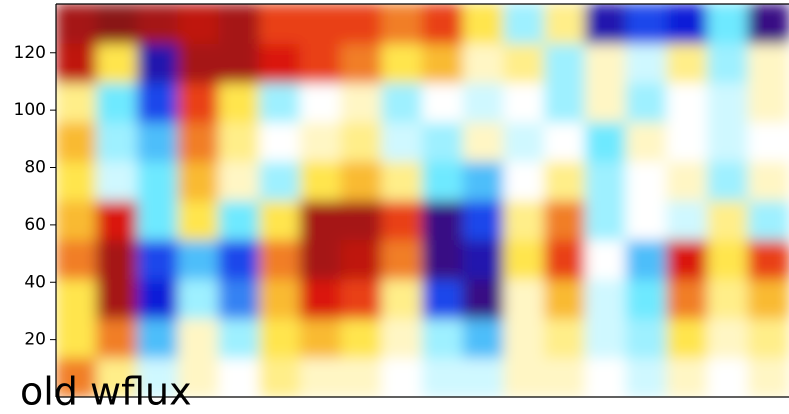 This screenshot has height=414, width=789. What do you see at coordinates (30, 110) in the screenshot?
I see `y-tick-label: 100` at bounding box center [30, 110].